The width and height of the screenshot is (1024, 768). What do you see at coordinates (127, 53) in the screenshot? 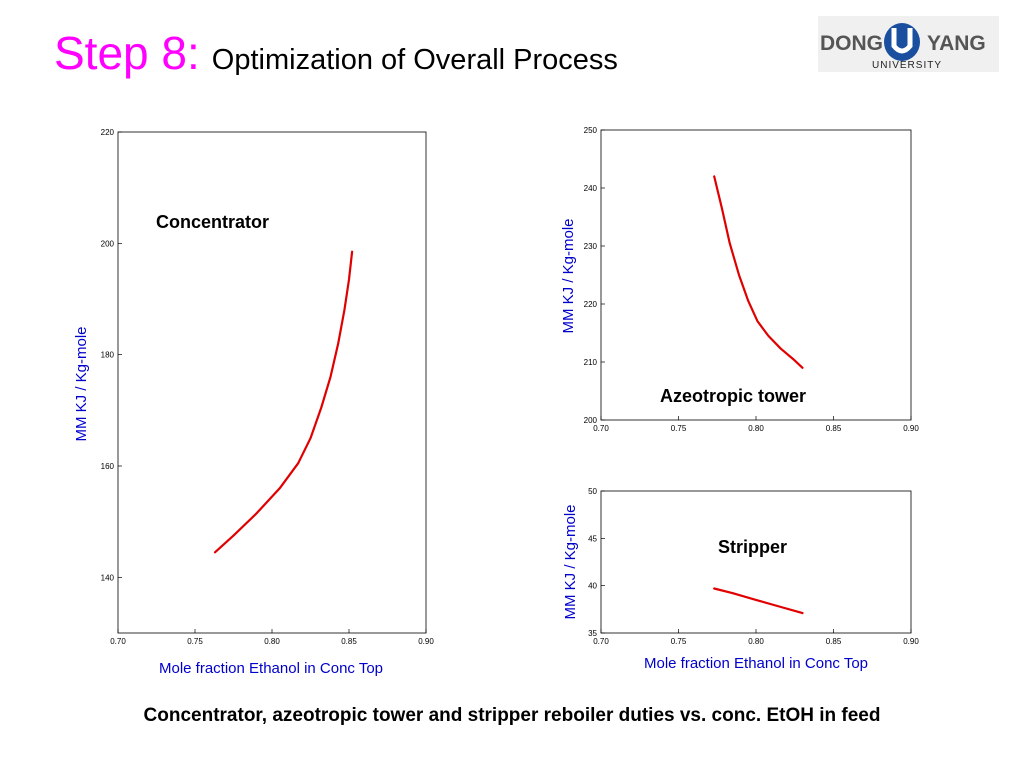
I see `step-label: Step 8:` at bounding box center [127, 53].